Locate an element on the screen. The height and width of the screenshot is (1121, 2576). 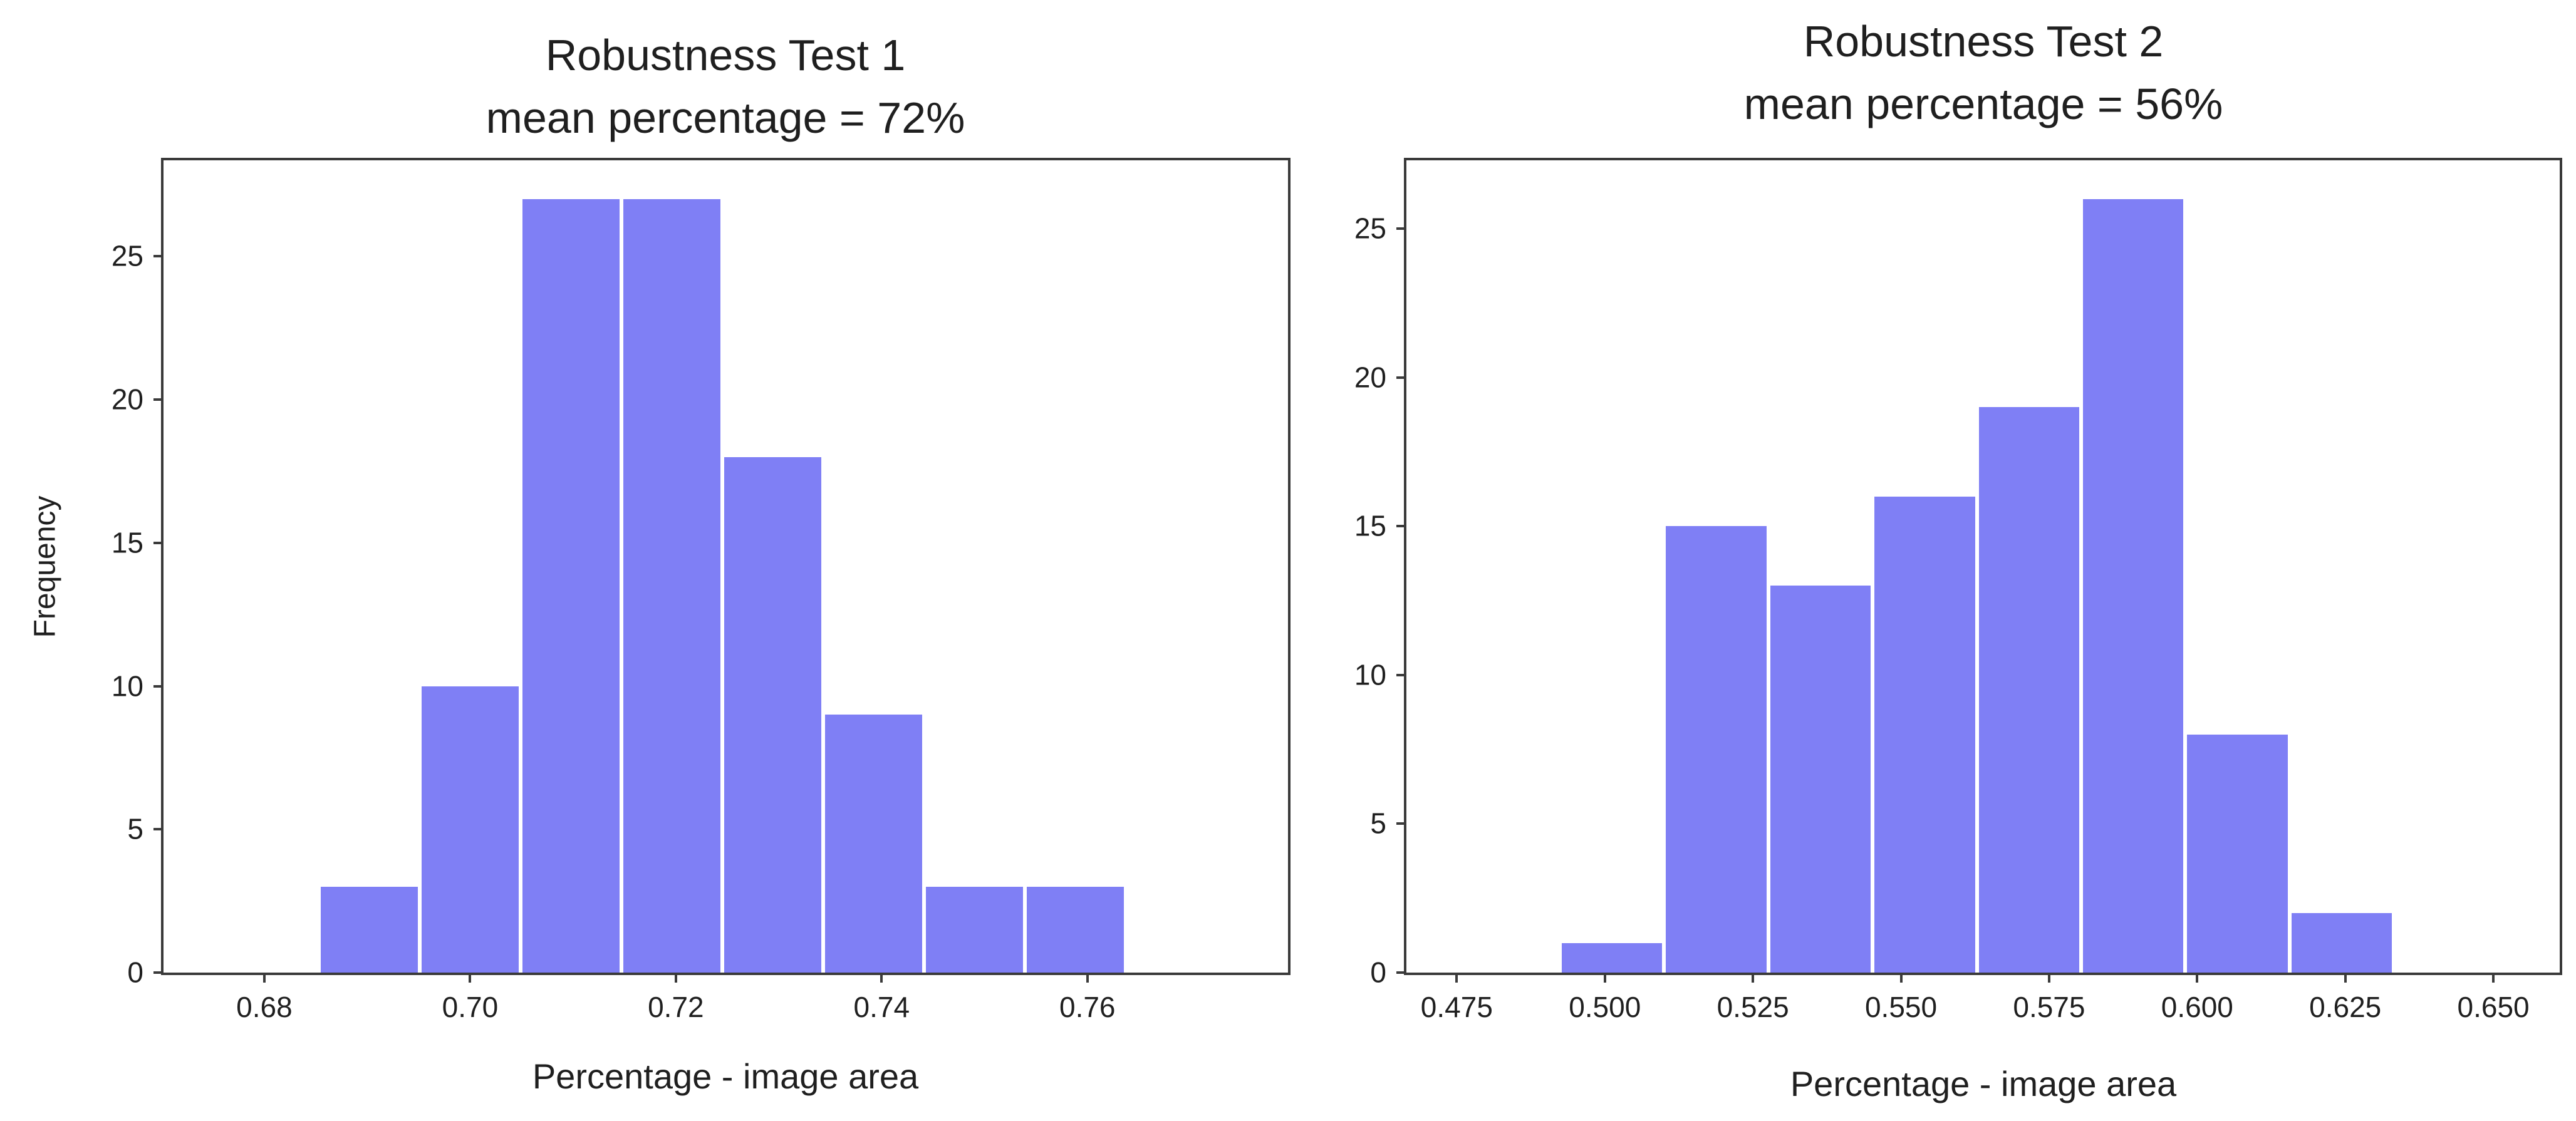
x-tick-label: 0.575 is located at coordinates (2049, 1007).